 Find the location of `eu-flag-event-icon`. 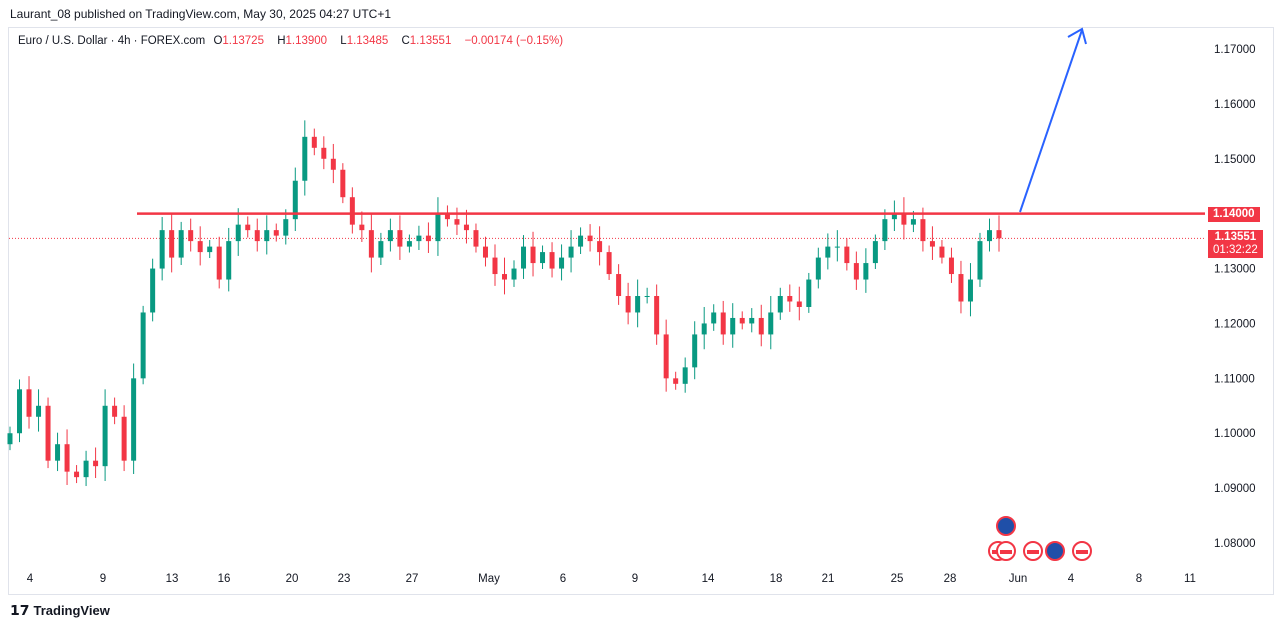

eu-flag-event-icon is located at coordinates (1055, 551).